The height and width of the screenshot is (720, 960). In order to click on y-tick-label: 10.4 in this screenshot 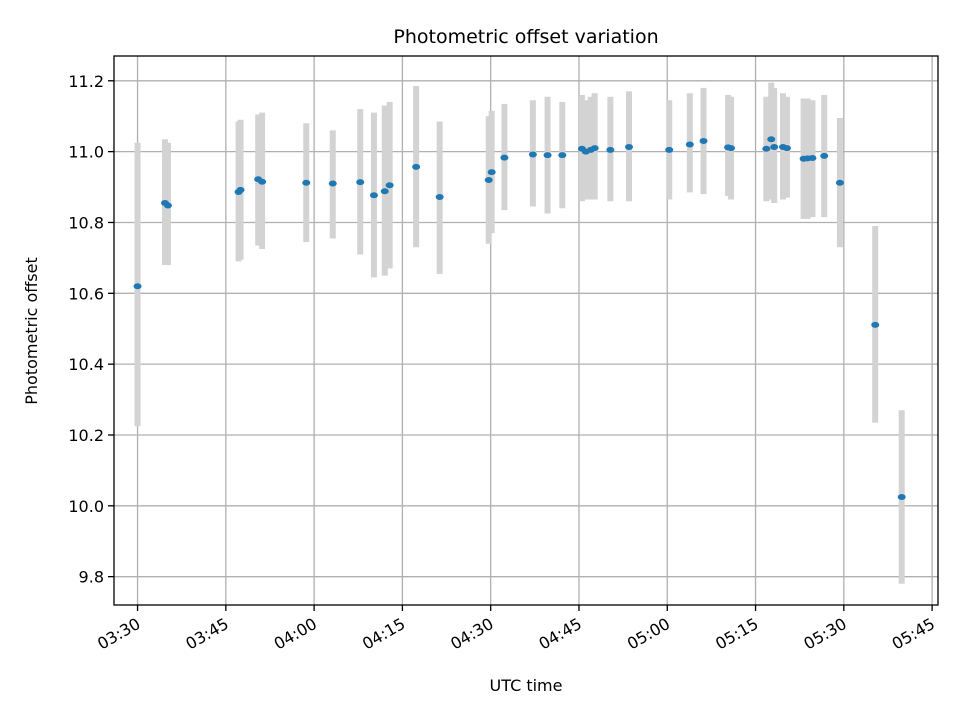, I will do `click(86, 364)`.